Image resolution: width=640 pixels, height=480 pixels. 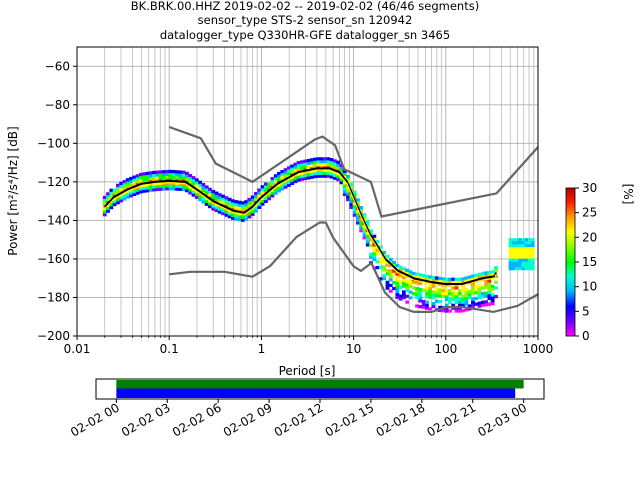 I want to click on availability-tick-label: 02-02 15, so click(x=350, y=419).